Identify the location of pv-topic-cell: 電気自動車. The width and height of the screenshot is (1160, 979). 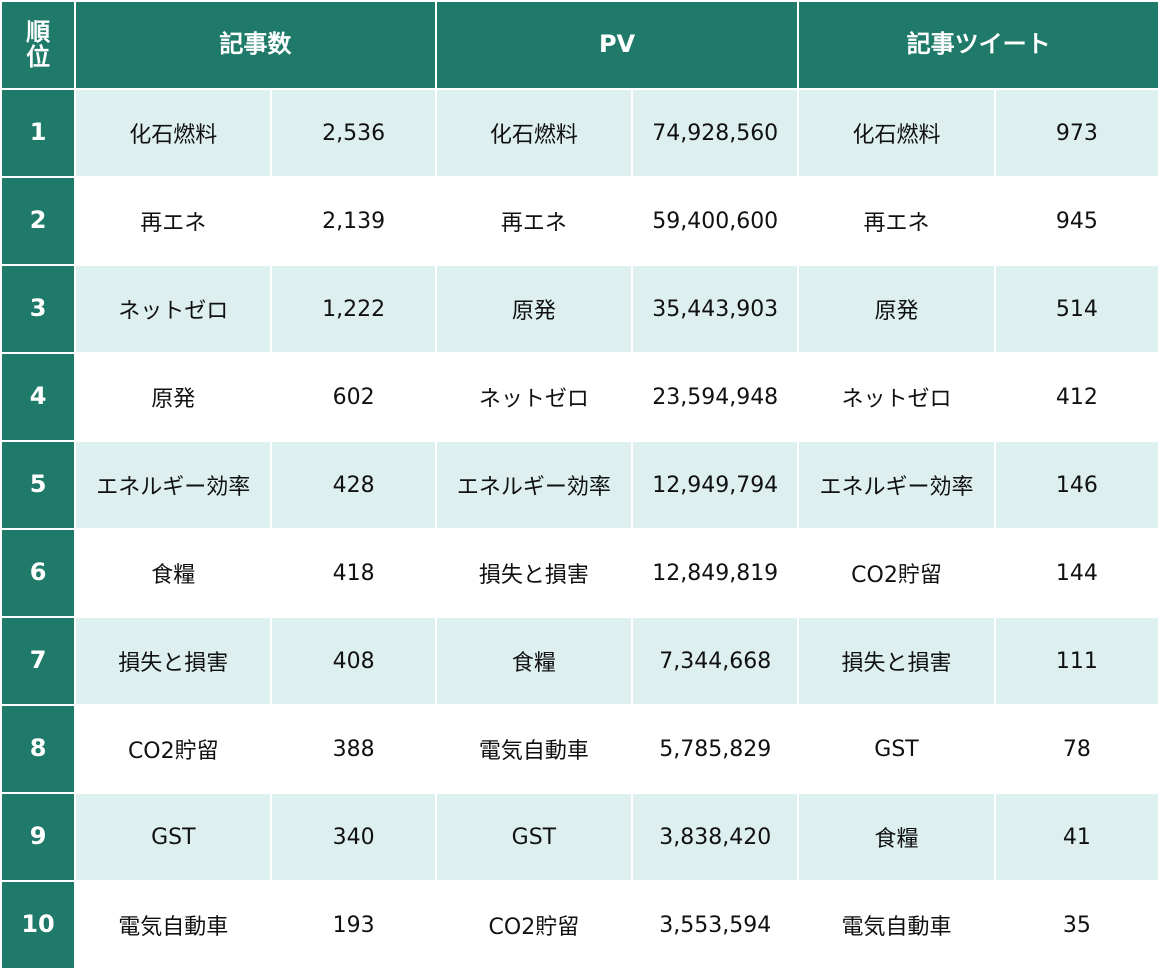
(534, 749).